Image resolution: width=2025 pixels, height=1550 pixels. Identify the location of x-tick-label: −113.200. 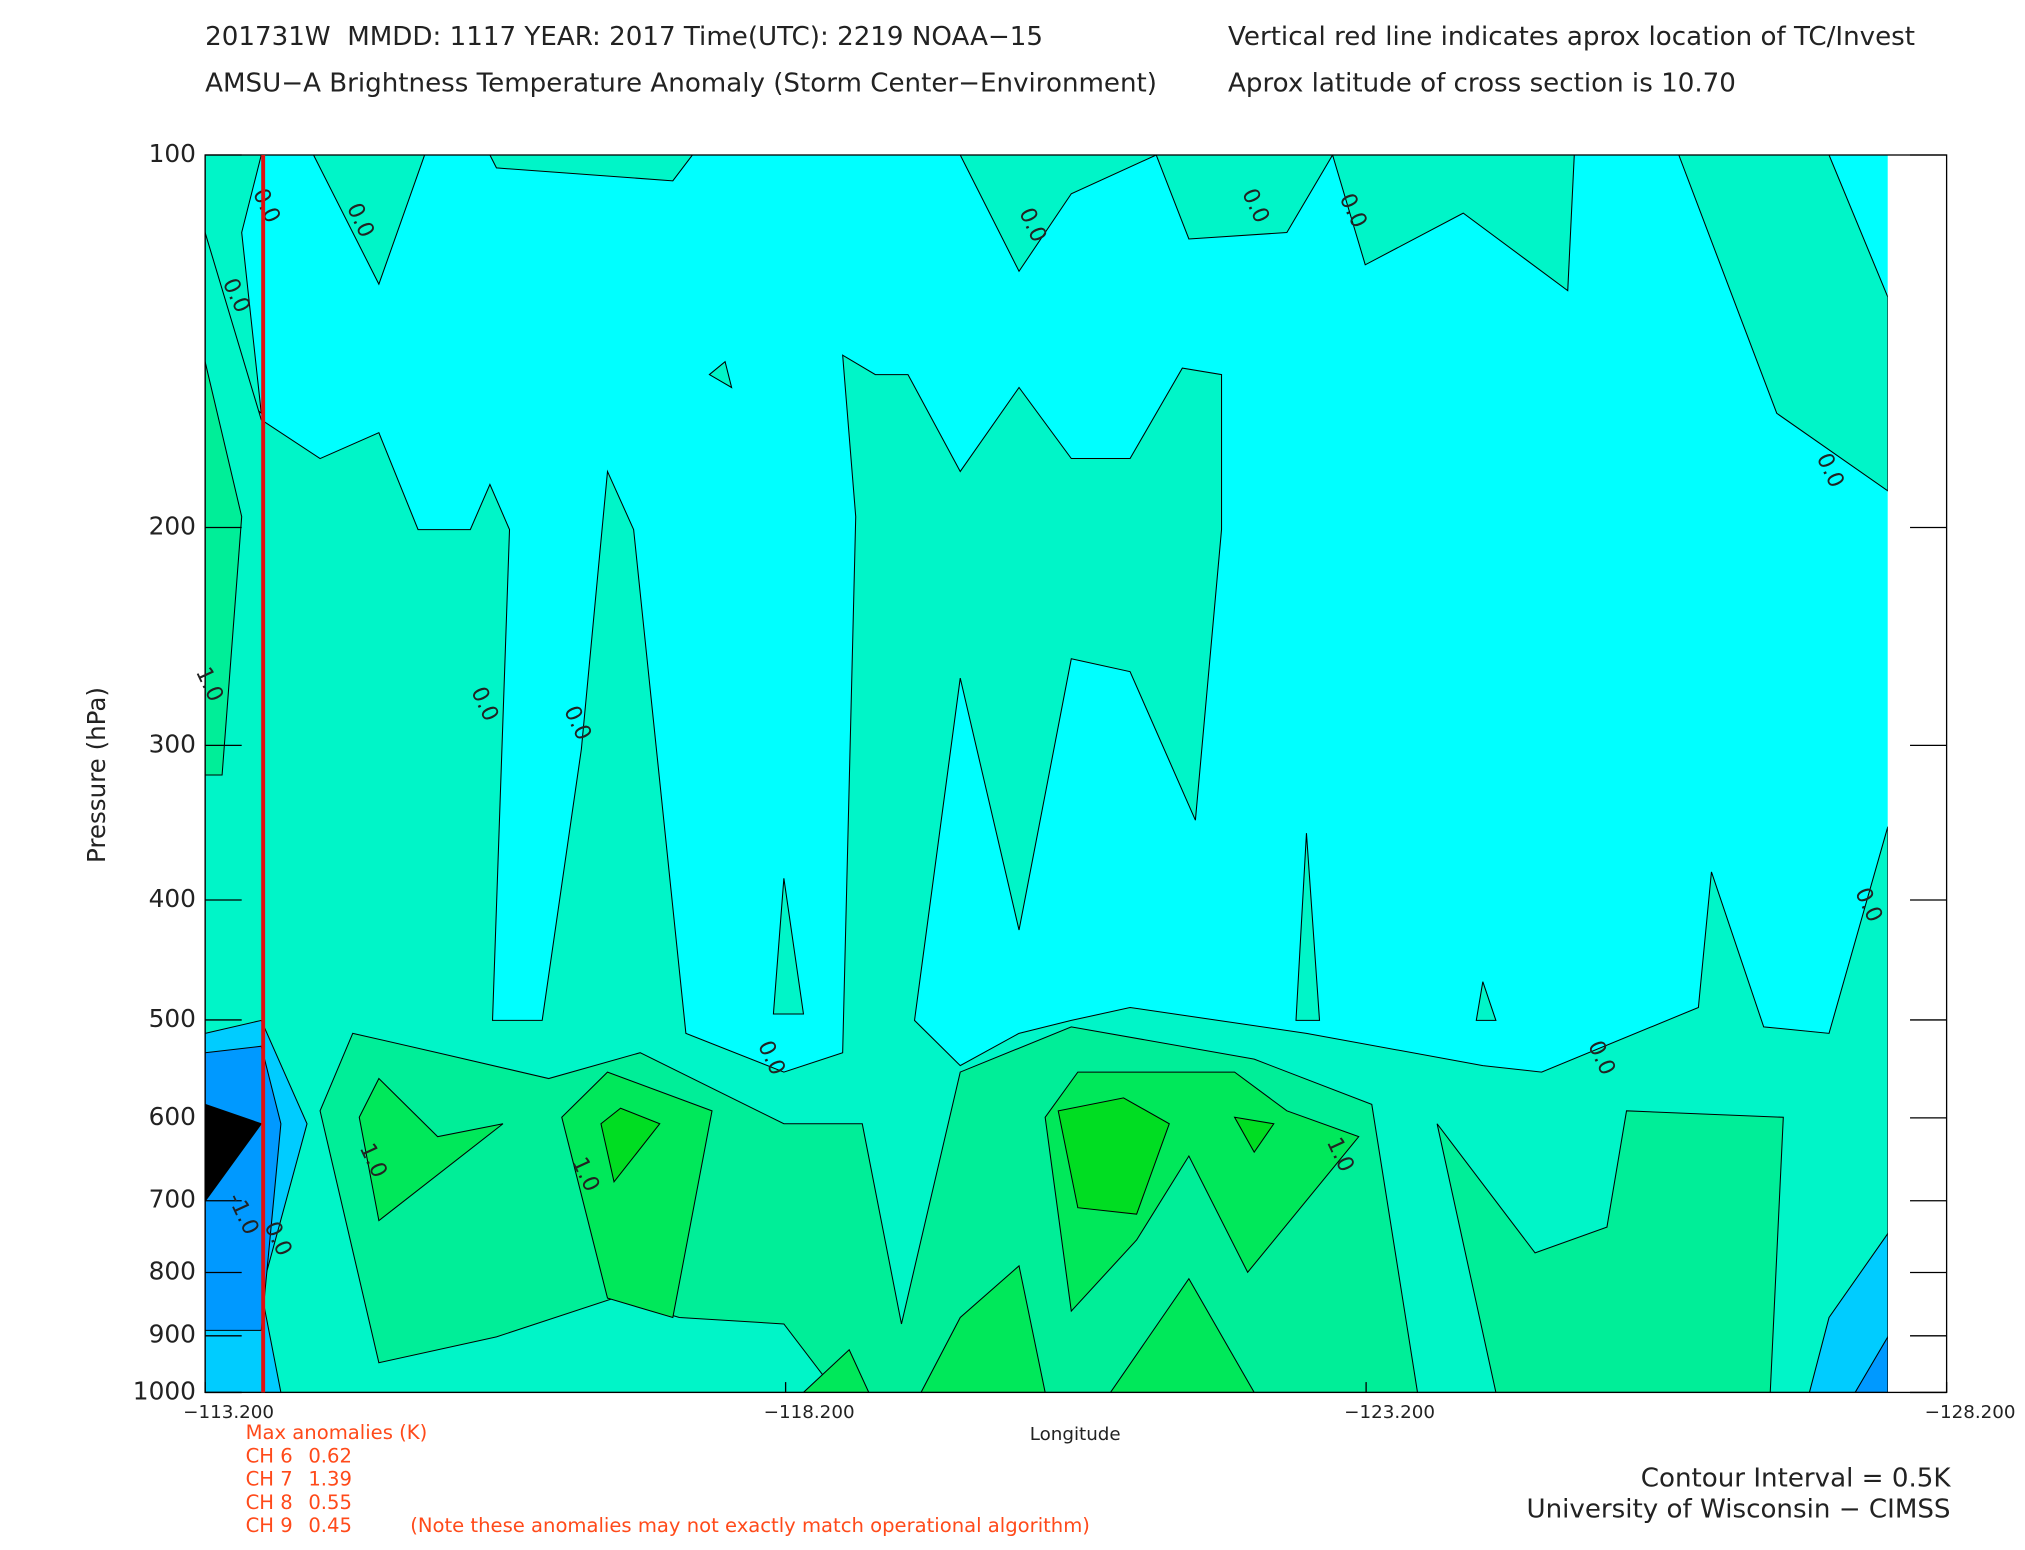
(228, 1412).